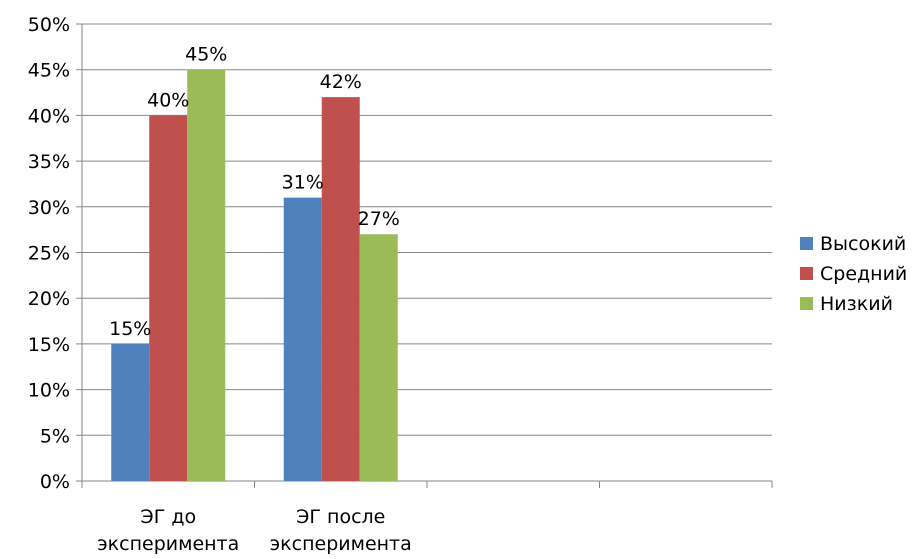  What do you see at coordinates (49, 254) in the screenshot?
I see `y-tick-label: 25%` at bounding box center [49, 254].